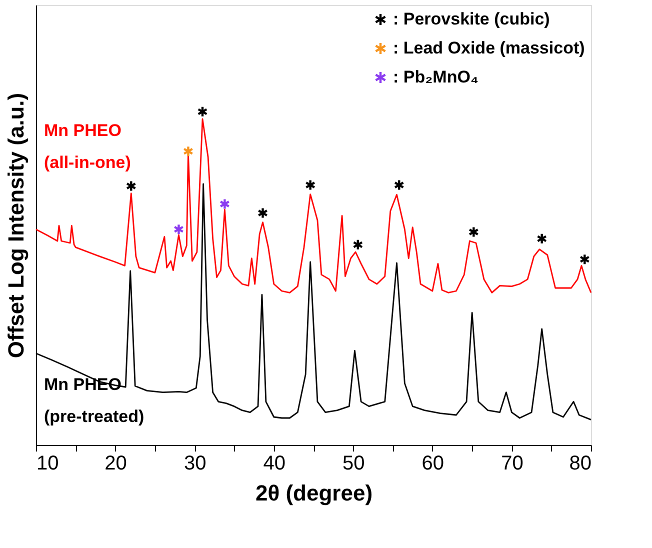 Image resolution: width=652 pixels, height=548 pixels. Describe the element at coordinates (16, 225) in the screenshot. I see `y-axis-title: Offset Log Intensity (a.u.)` at that location.